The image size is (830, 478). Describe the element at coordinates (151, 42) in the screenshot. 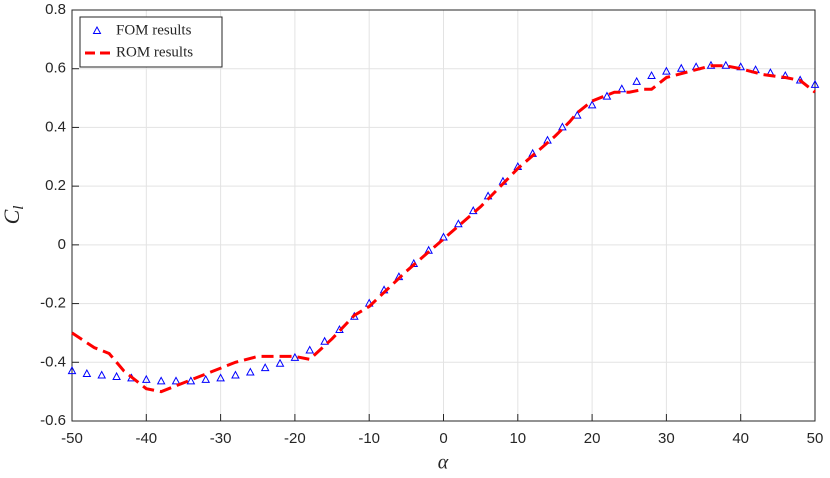

I see `legend-box` at that location.